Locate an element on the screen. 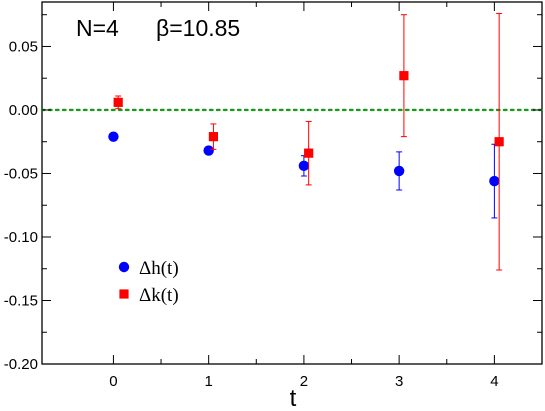  x-axis-title: t is located at coordinates (293, 398).